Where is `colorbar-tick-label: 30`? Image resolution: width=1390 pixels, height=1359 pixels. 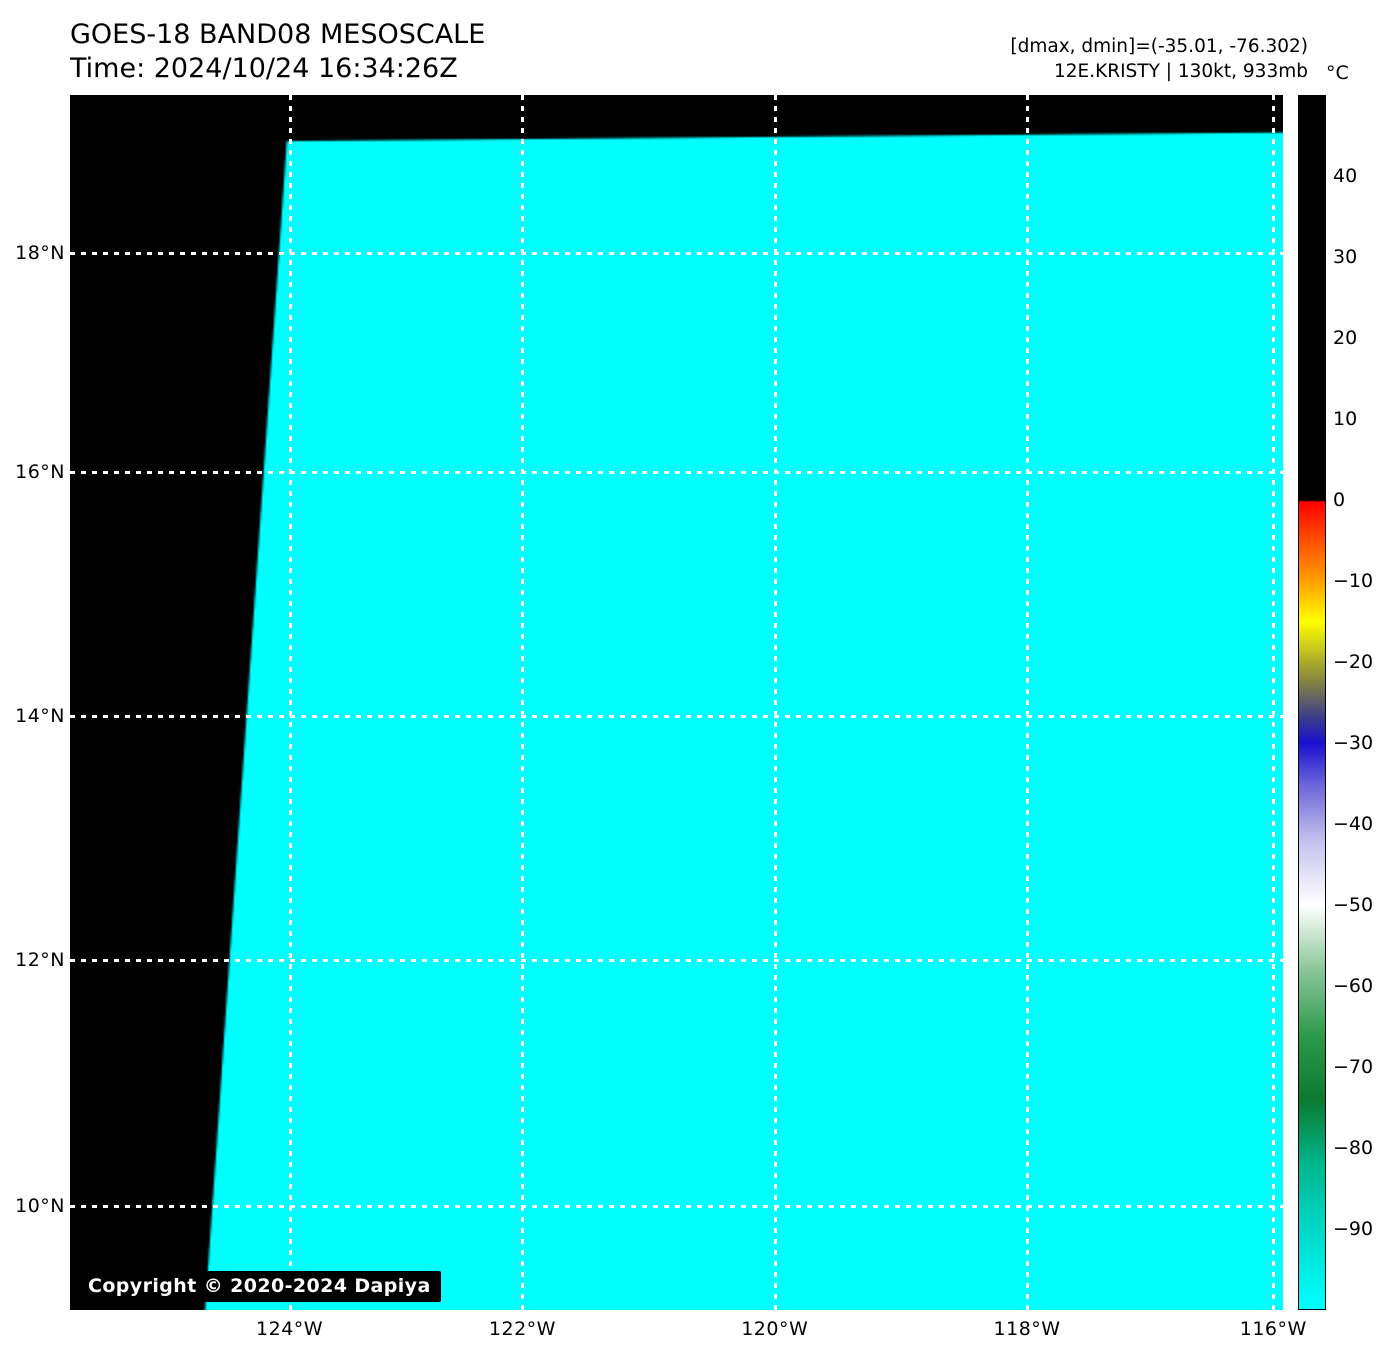
colorbar-tick-label: 30 is located at coordinates (1345, 257).